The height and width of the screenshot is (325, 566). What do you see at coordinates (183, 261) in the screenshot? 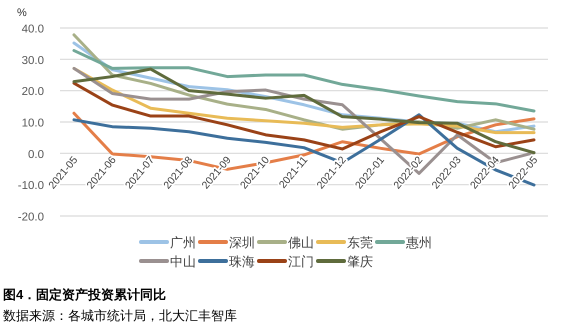
I see `legend-label: 中山` at bounding box center [183, 261].